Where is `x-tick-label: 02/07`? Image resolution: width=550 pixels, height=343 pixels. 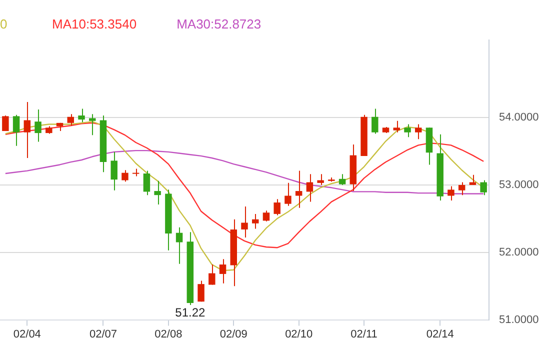 x-tick-label: 02/07 is located at coordinates (103, 334).